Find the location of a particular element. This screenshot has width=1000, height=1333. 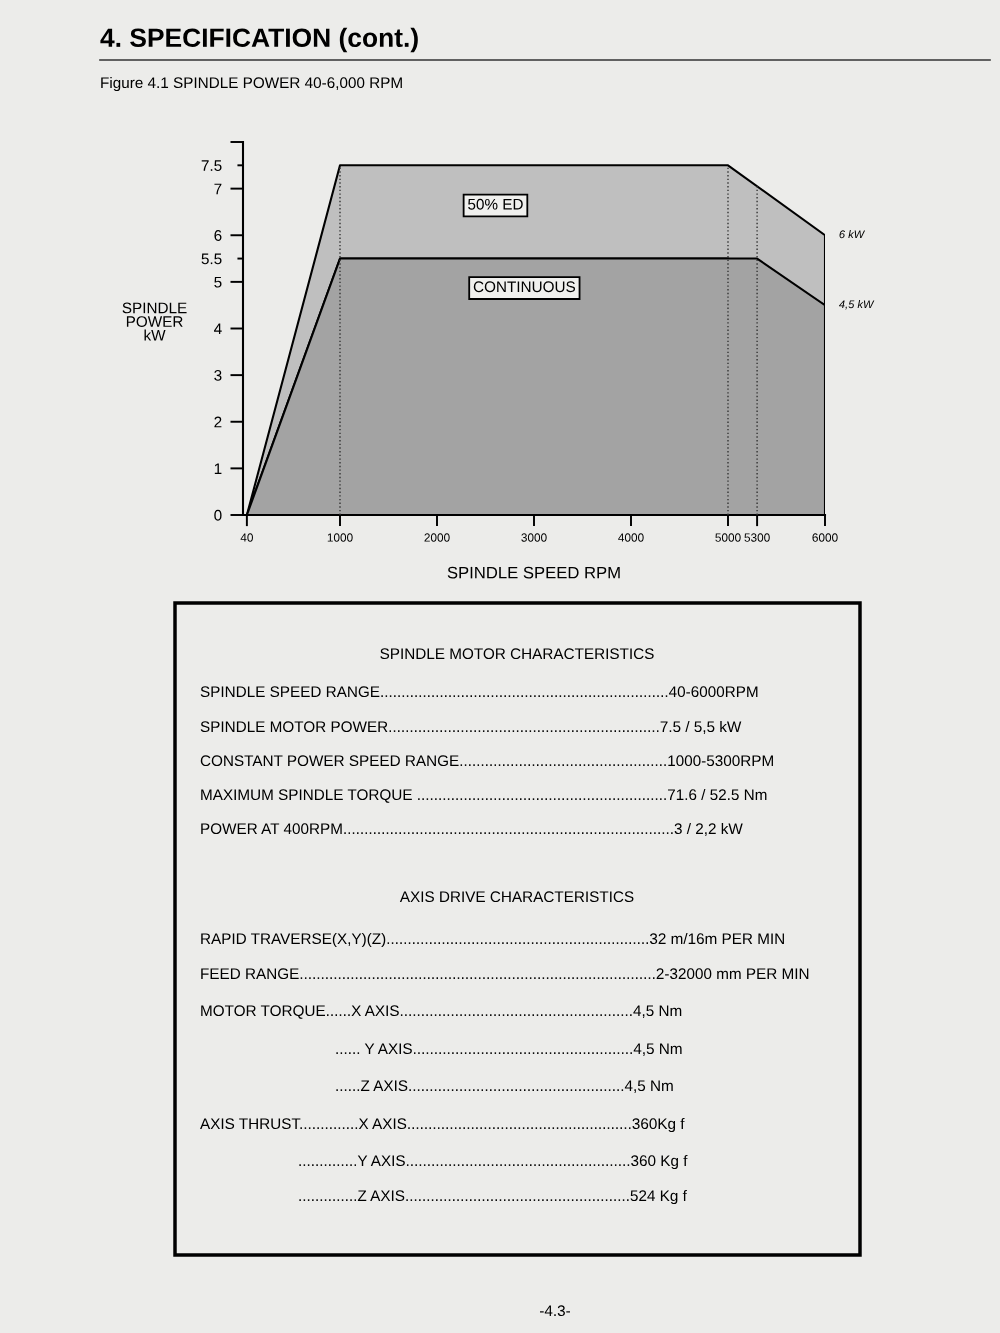

y-tick-label: 5 is located at coordinates (218, 282).